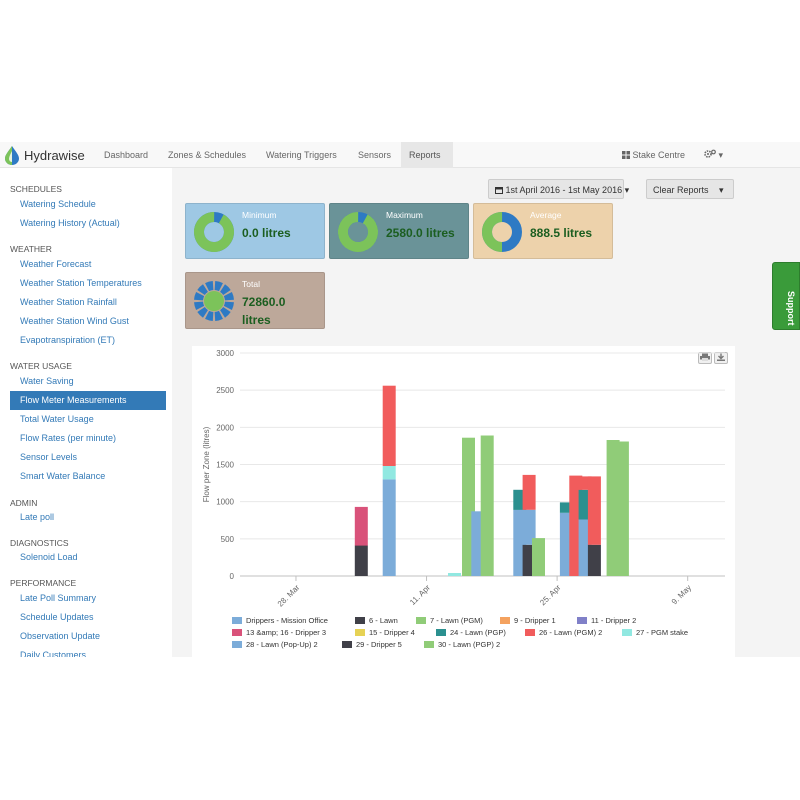  Describe the element at coordinates (37, 517) in the screenshot. I see `sidebar-item-late-poll: Late poll` at that location.